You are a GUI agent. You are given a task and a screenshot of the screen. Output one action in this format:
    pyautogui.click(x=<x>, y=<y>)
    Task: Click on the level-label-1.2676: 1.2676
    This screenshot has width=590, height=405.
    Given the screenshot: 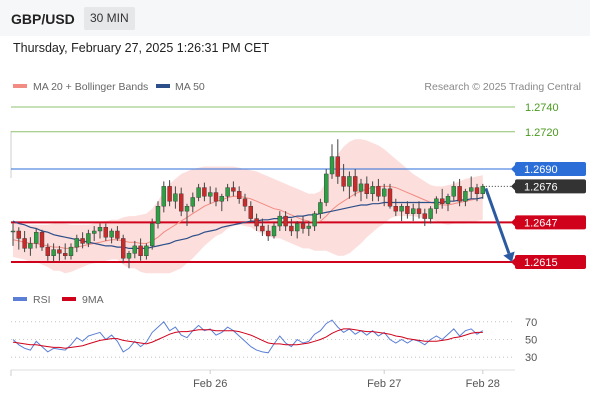 What is the action you would take?
    pyautogui.click(x=541, y=187)
    